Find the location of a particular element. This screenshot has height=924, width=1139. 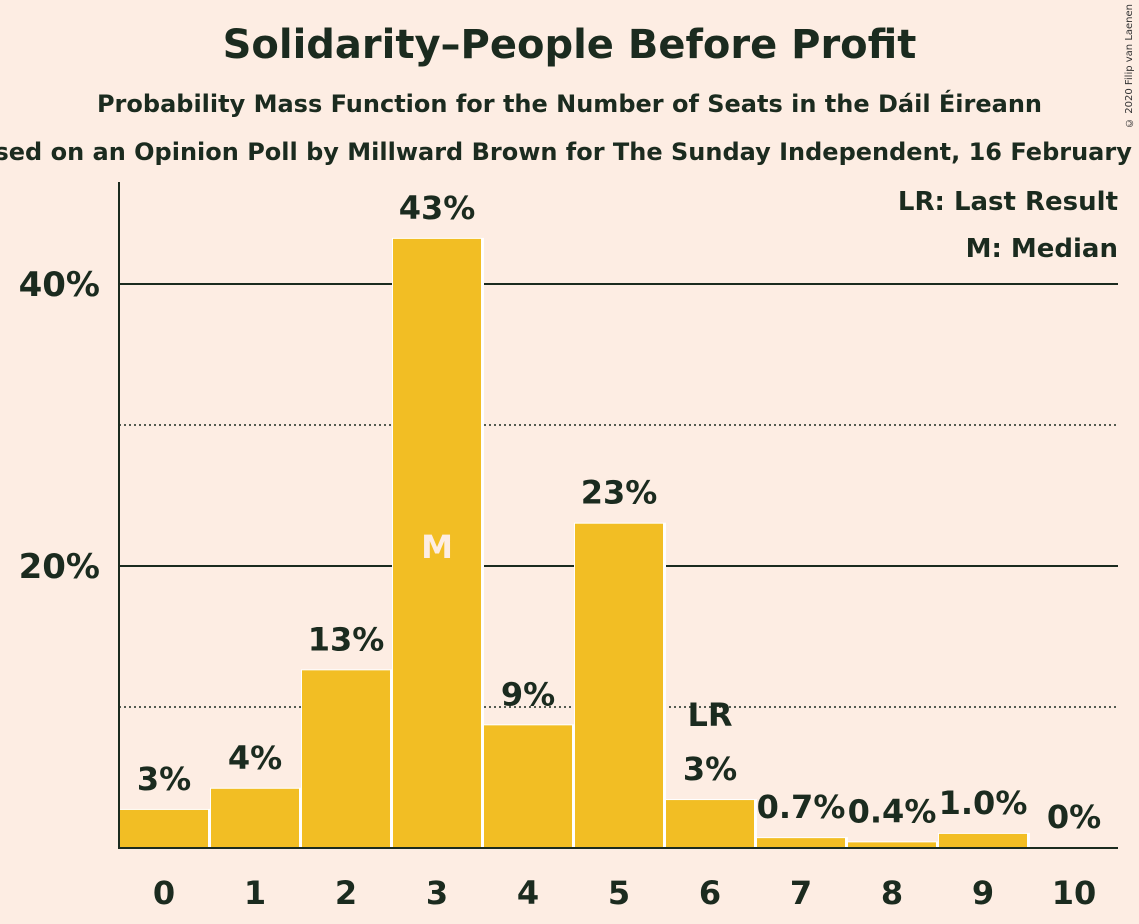

x-tick-label: 3 is located at coordinates (437, 893).